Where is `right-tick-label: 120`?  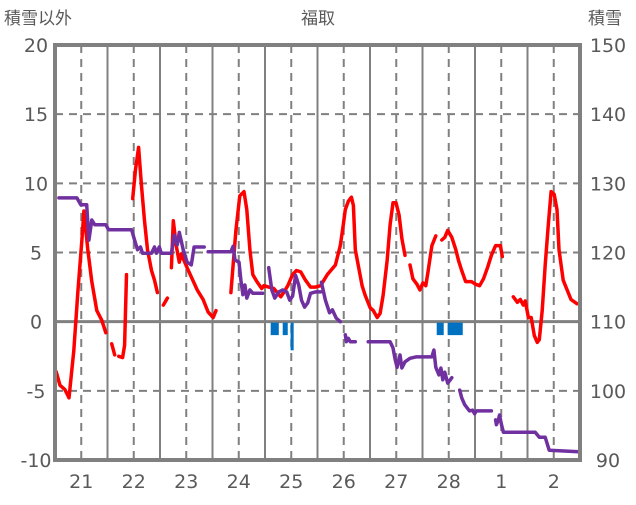 right-tick-label: 120 is located at coordinates (608, 254).